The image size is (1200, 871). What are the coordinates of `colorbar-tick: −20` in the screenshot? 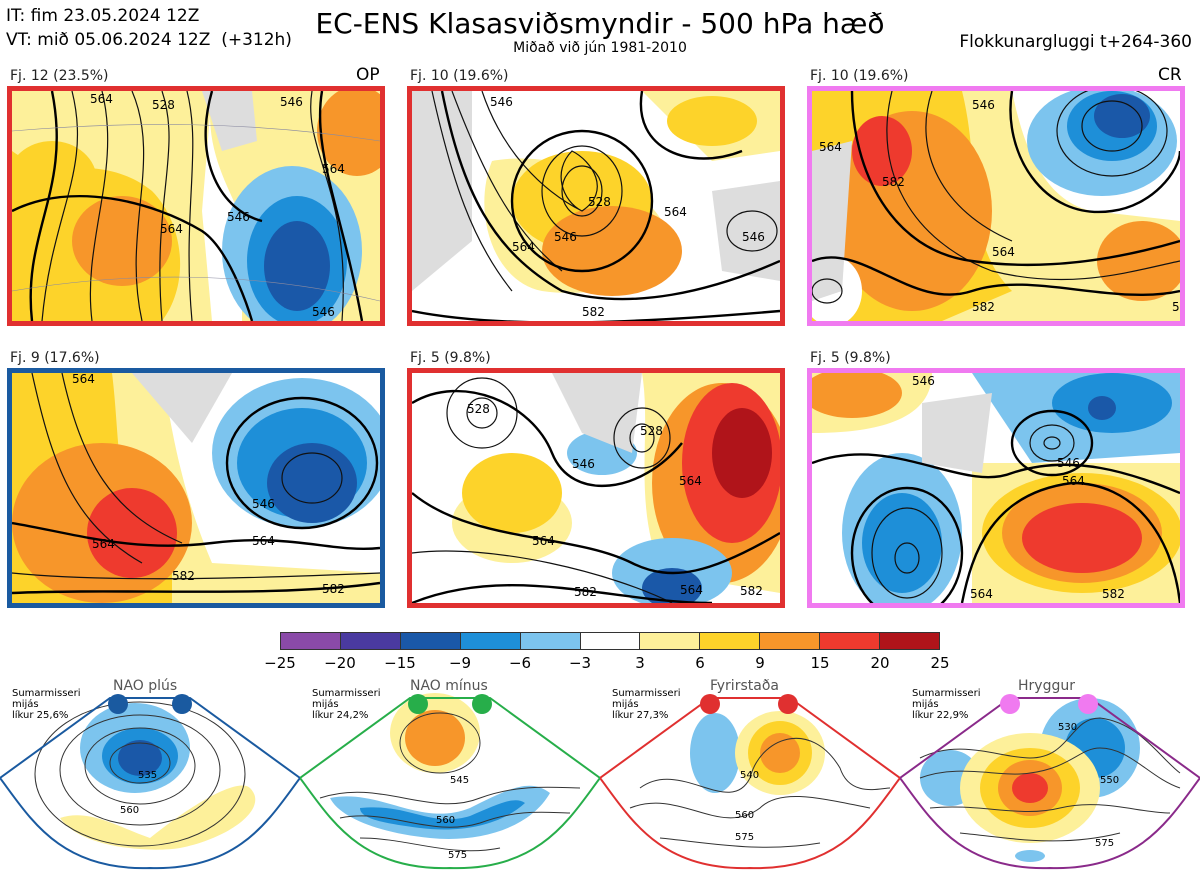 It's located at (340, 663).